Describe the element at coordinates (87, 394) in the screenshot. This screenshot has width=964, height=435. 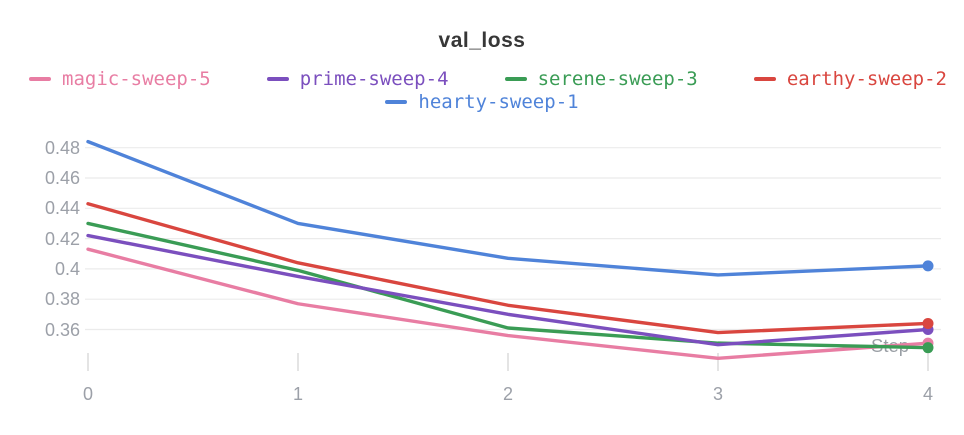
I see `x-tick-label: 0` at that location.